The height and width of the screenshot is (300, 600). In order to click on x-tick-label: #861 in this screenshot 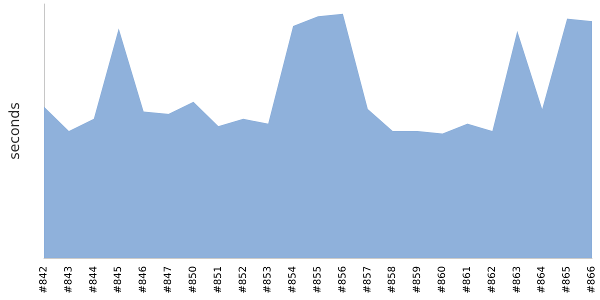, I will do `click(467, 280)`.